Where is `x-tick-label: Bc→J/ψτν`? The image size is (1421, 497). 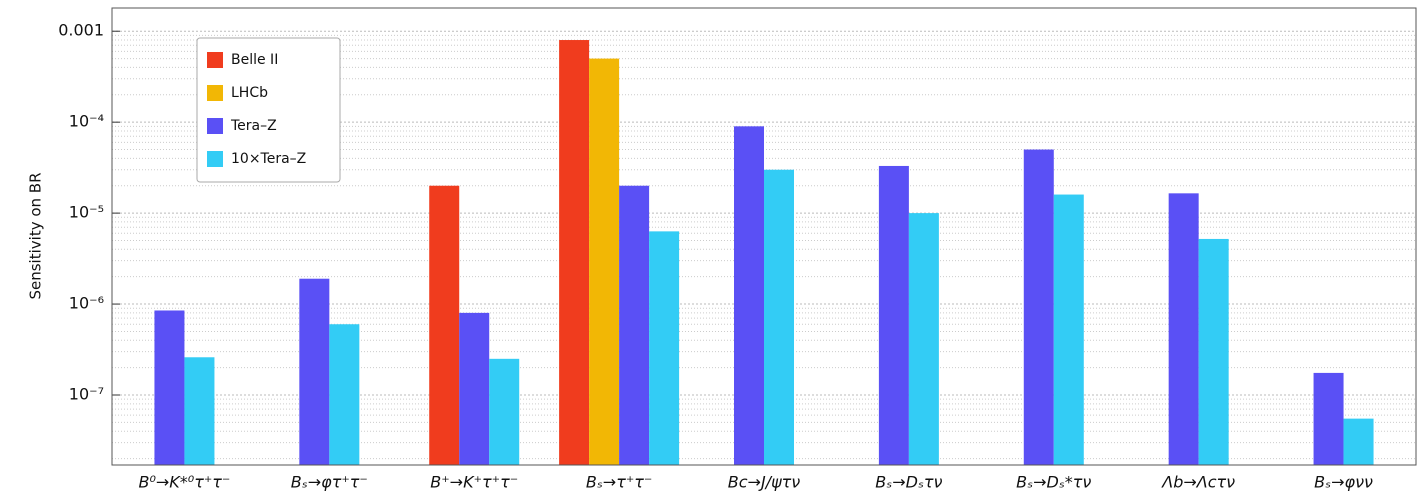 x-tick-label: Bc→J/ψτν is located at coordinates (764, 482).